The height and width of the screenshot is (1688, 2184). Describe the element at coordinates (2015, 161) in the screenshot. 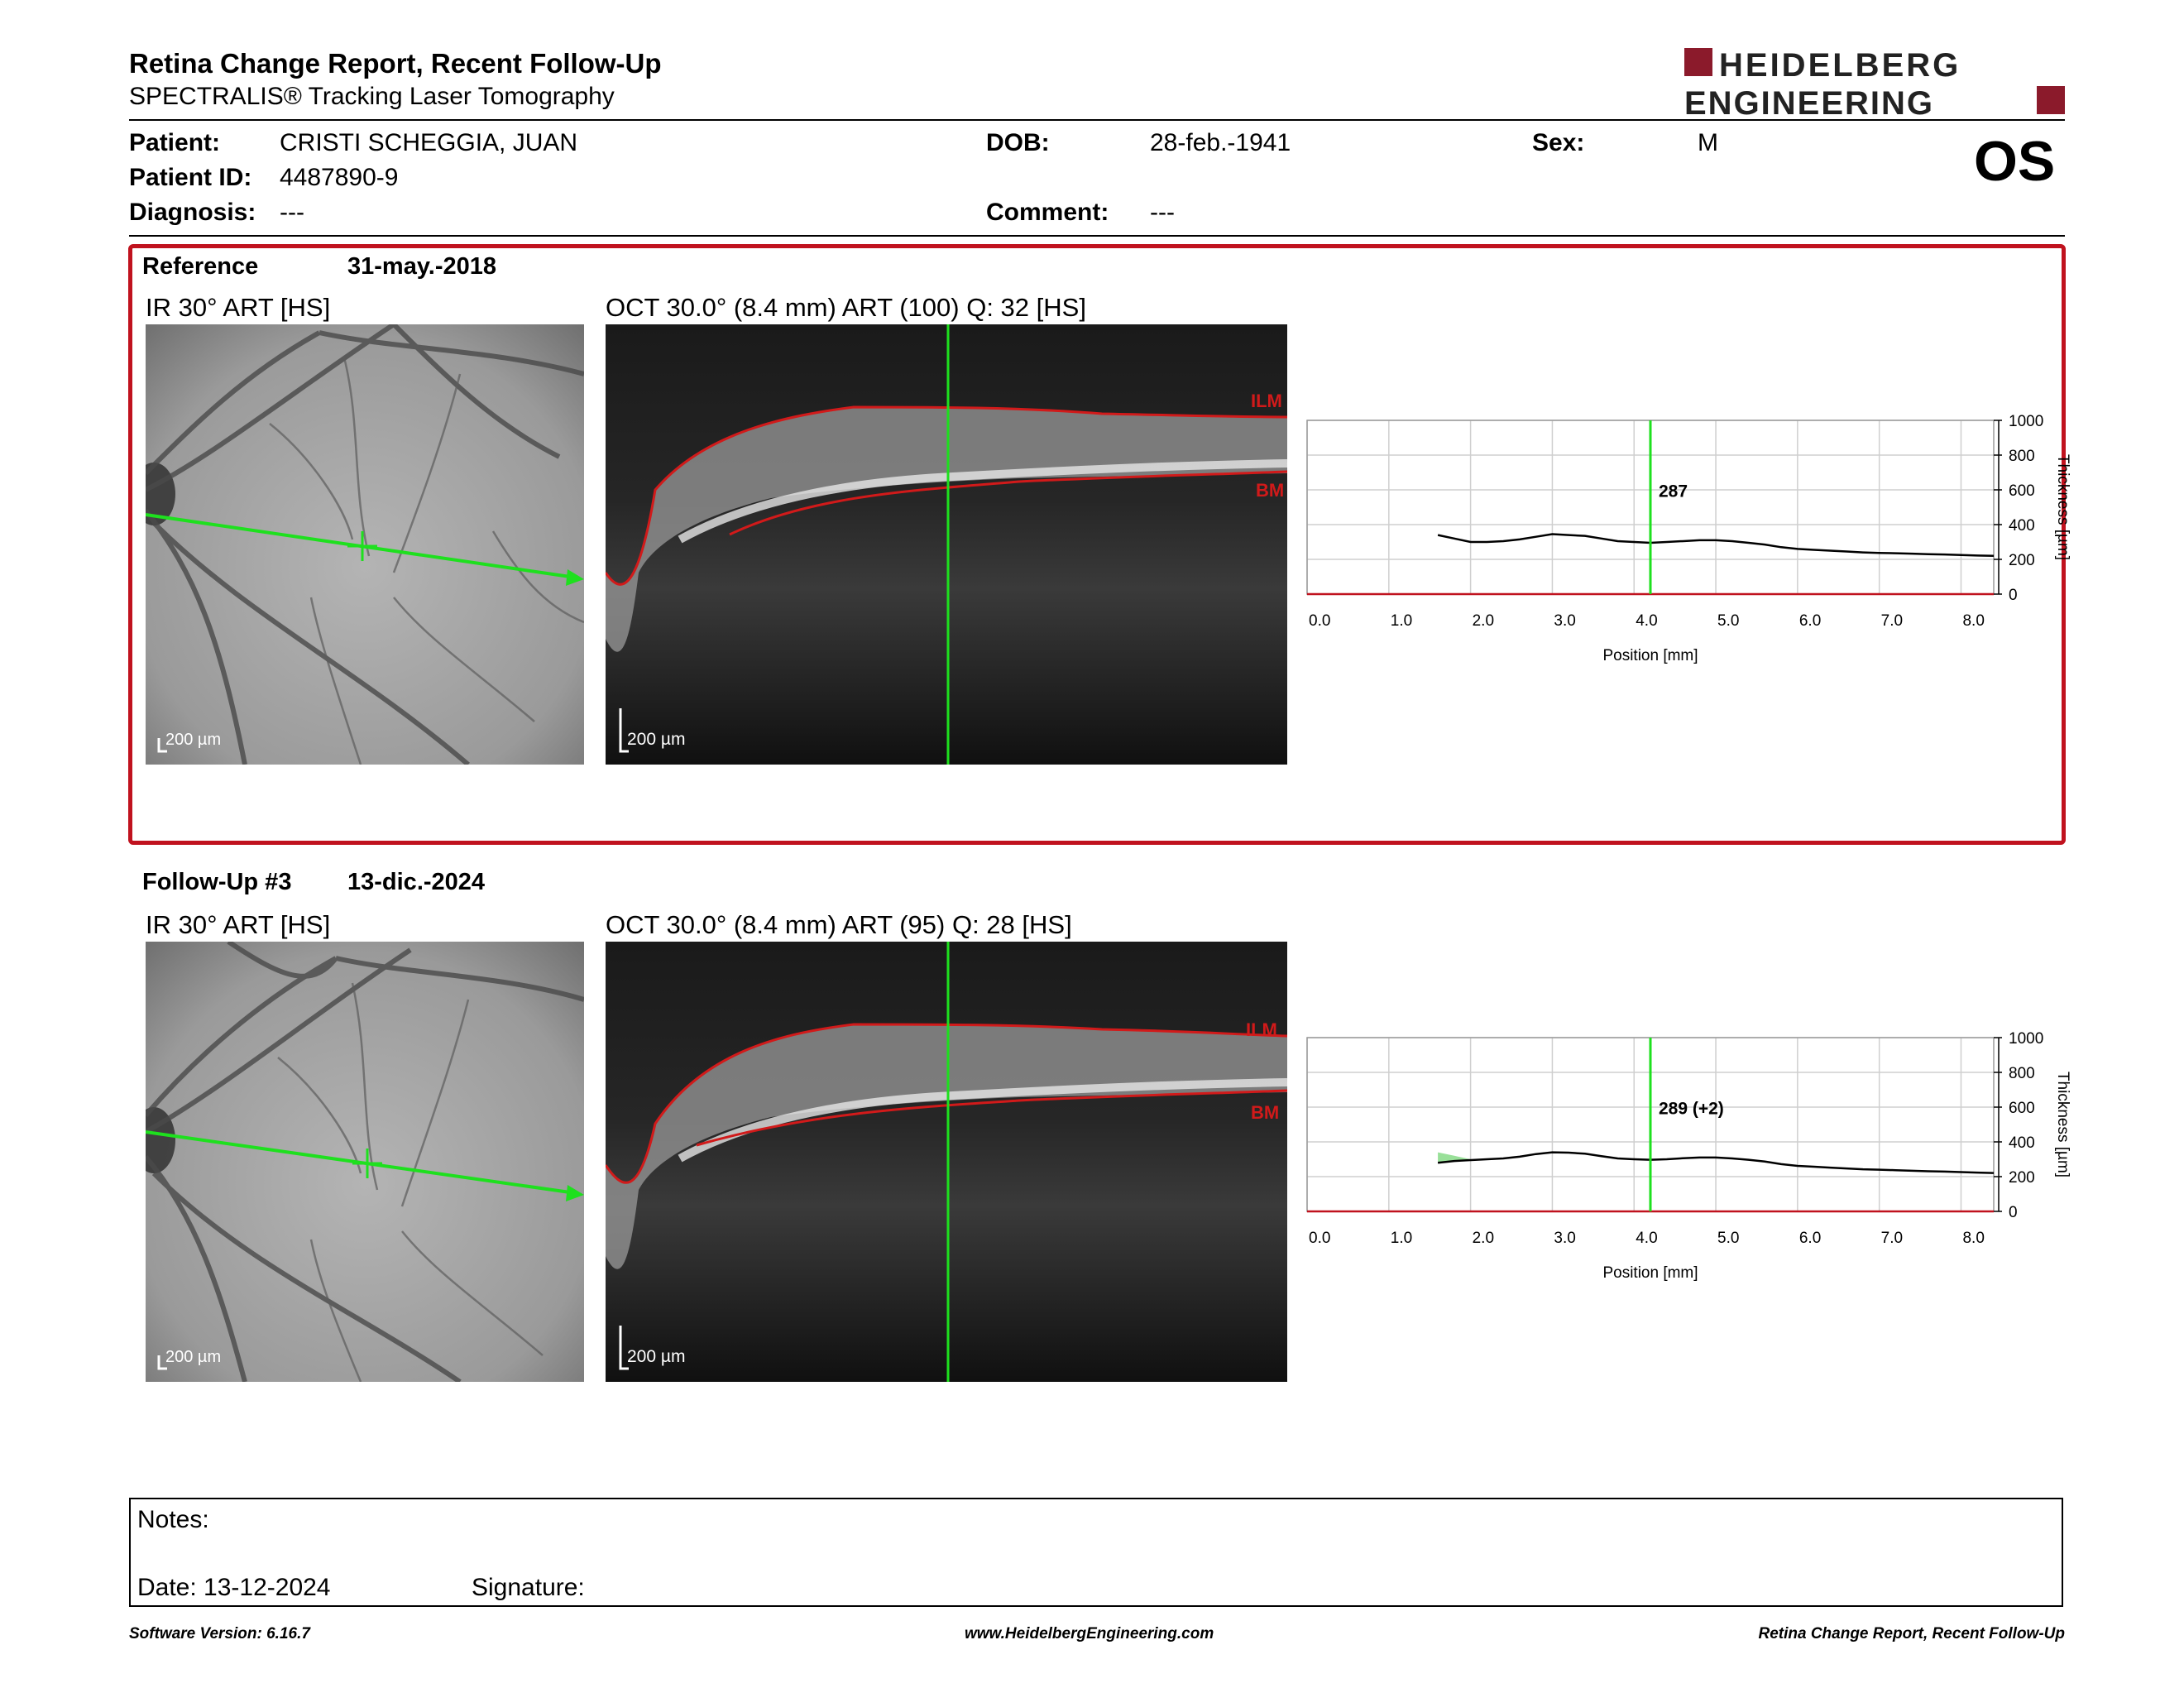

I see `eye-indicator: OS` at that location.